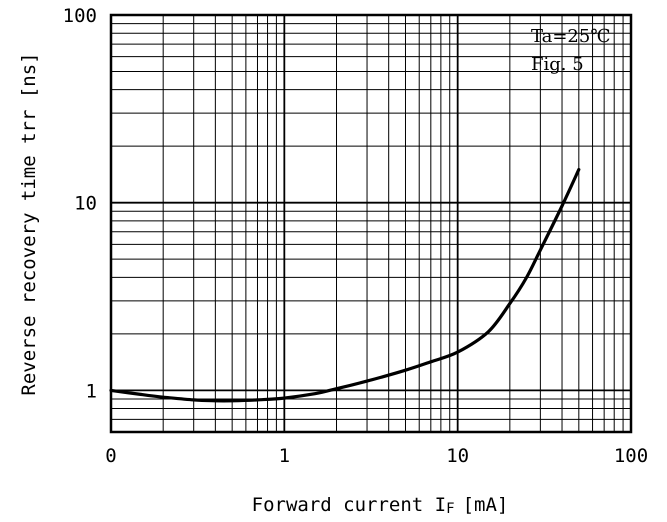  I want to click on y-tick-labels: 1 10 100, so click(80, 203).